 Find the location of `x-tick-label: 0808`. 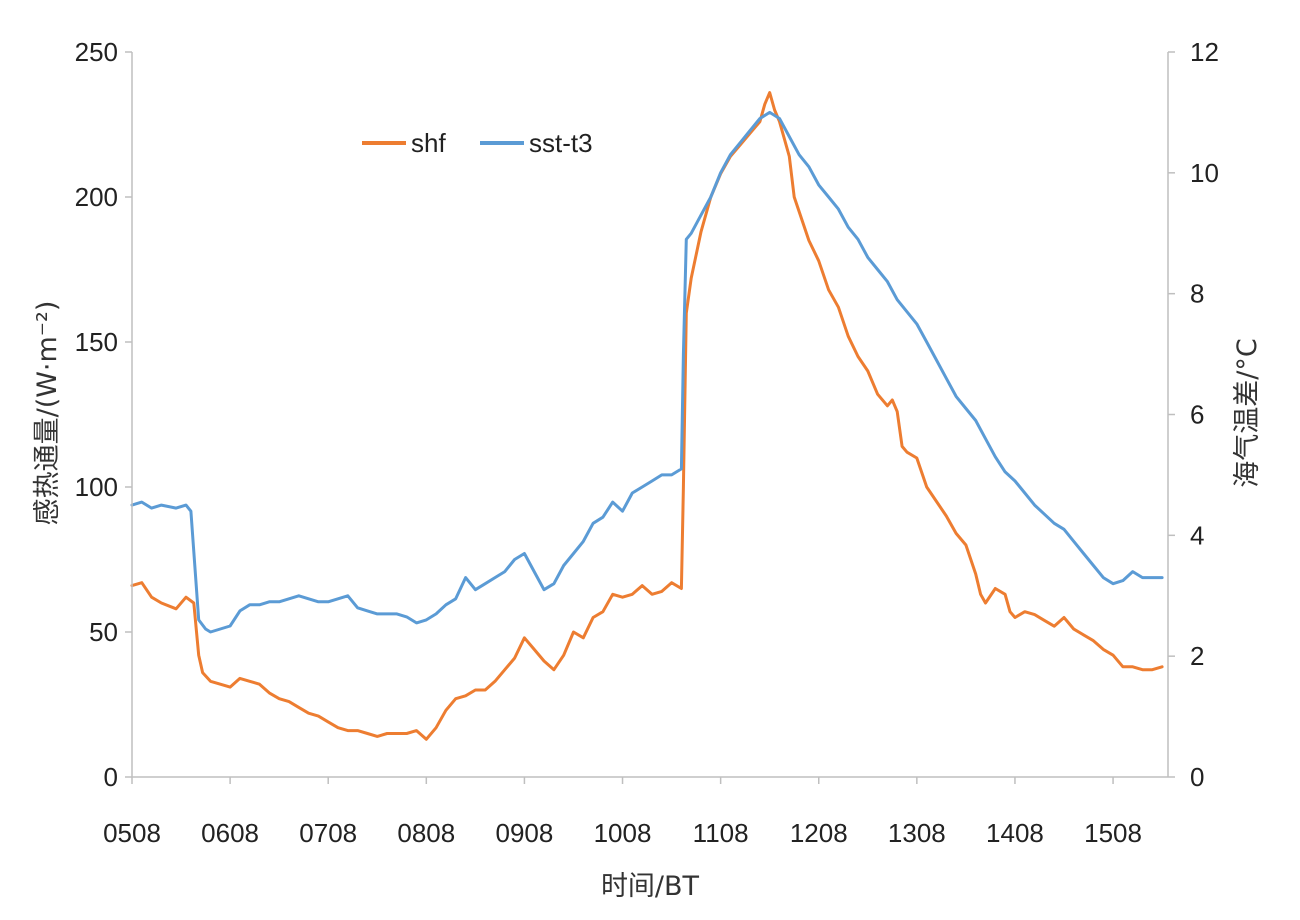

x-tick-label: 0808 is located at coordinates (426, 833).